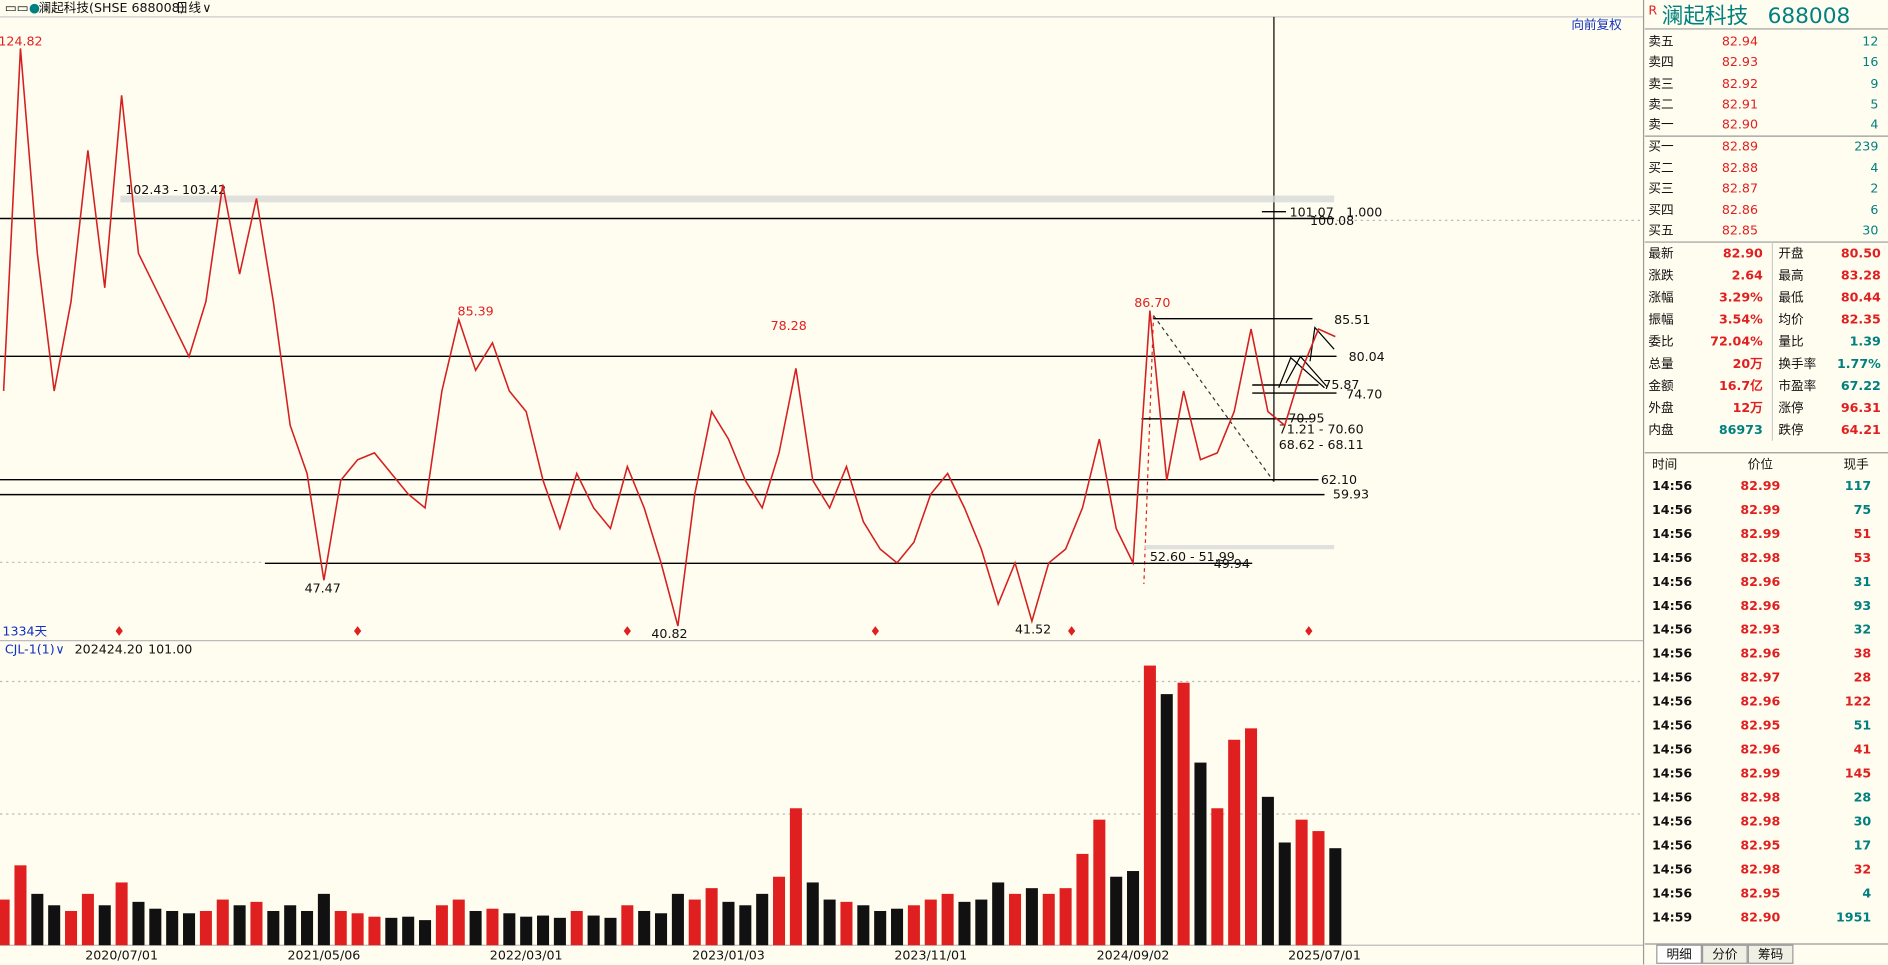  What do you see at coordinates (1660, 230) in the screenshot?
I see `book-label: 买五` at bounding box center [1660, 230].